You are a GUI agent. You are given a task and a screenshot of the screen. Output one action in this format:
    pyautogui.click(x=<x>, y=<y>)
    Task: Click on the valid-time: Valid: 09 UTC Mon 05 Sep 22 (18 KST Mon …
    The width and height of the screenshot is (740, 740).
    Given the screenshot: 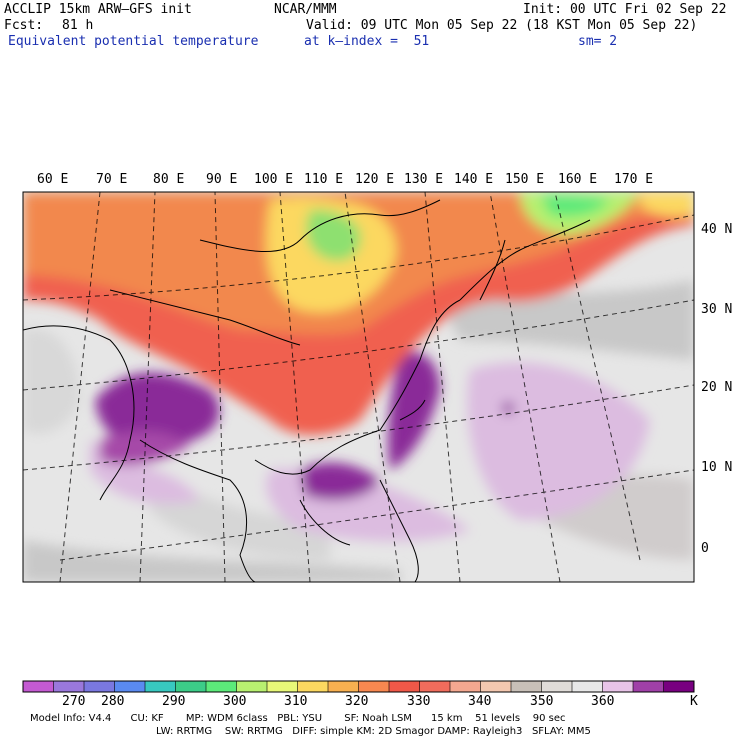 What is the action you would take?
    pyautogui.click(x=502, y=25)
    